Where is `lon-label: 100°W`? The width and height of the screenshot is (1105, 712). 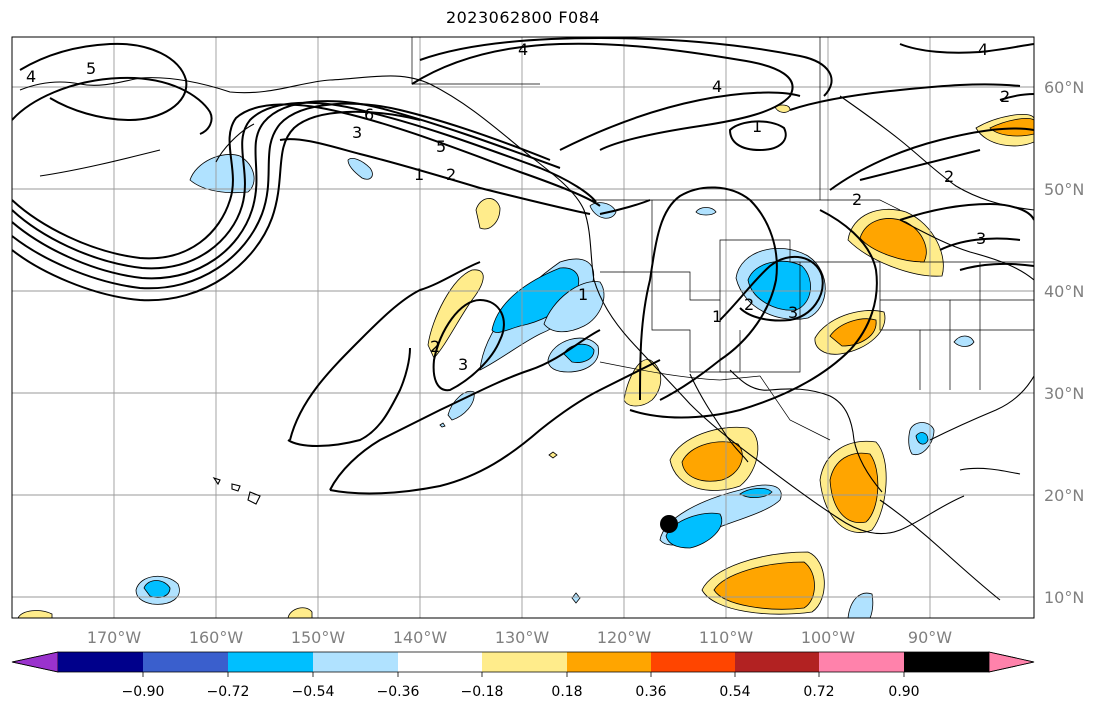 lon-label: 100°W is located at coordinates (828, 637).